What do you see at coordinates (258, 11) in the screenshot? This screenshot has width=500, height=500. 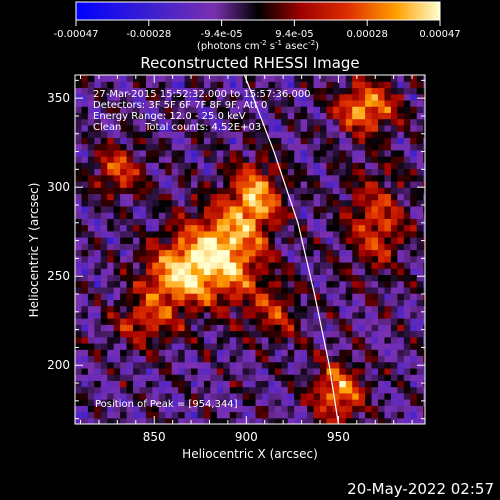 I see `colorbar` at bounding box center [258, 11].